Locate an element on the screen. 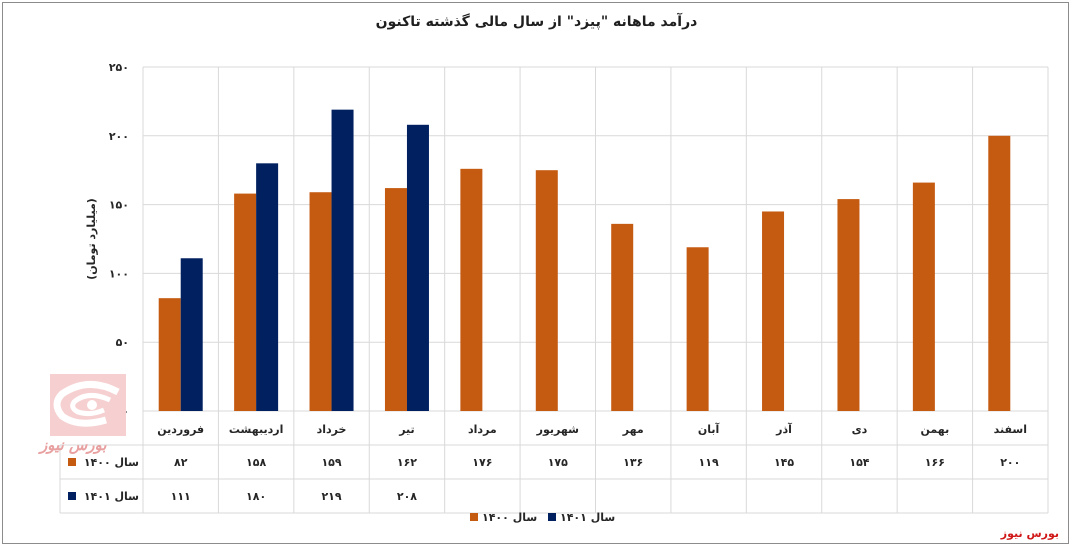 Image resolution: width=1073 pixels, height=548 pixels. table-cell-value: ۱۵۴ is located at coordinates (859, 462).